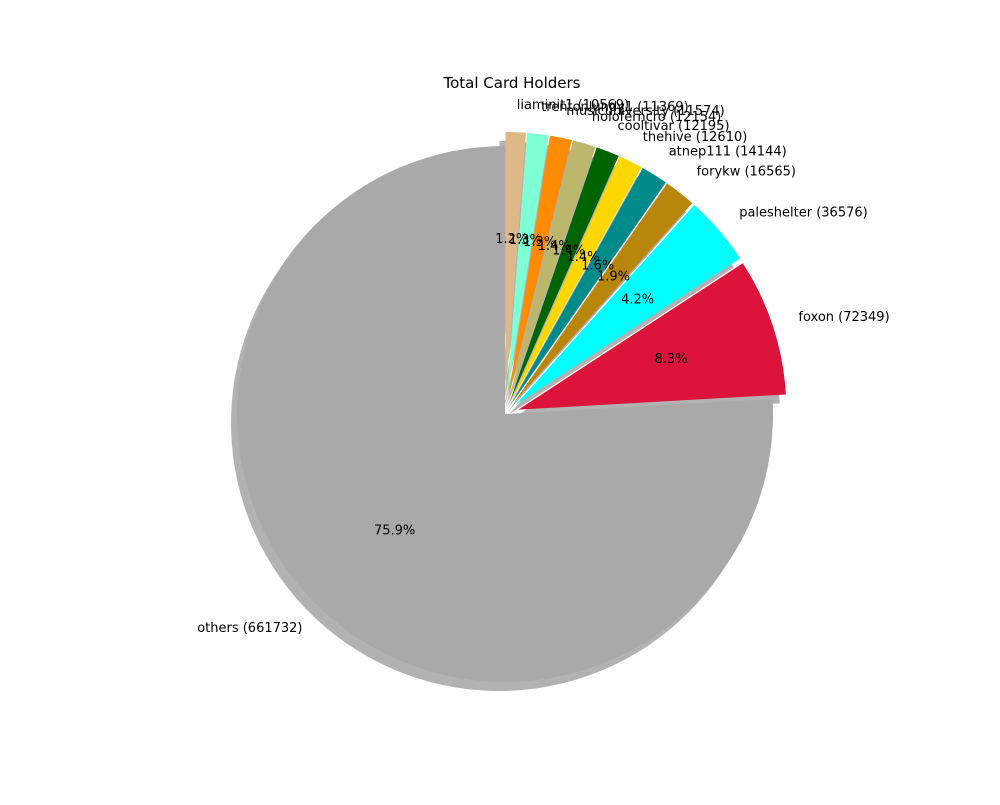 This screenshot has height=805, width=1000. Describe the element at coordinates (671, 359) in the screenshot. I see `slice-pct-label-foxon: 8.3%` at that location.